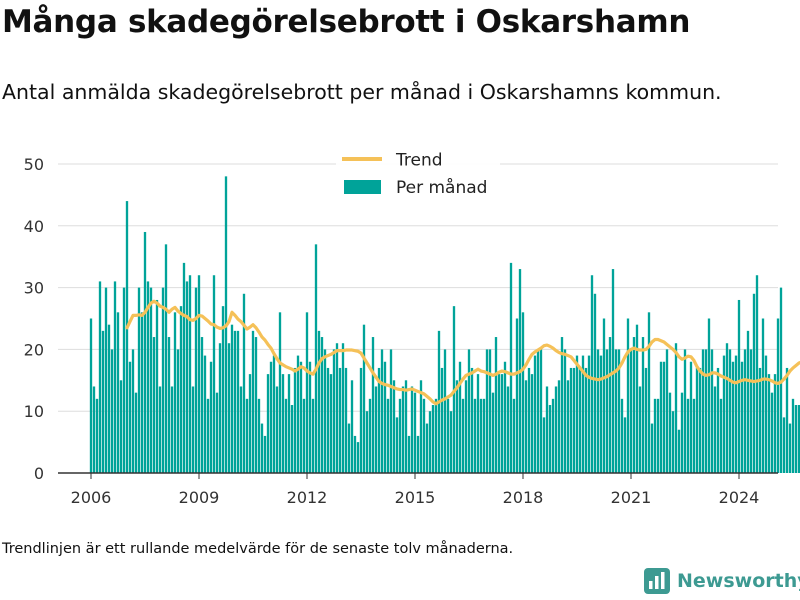 This screenshot has height=600, width=800. I want to click on y-tick-label: 50, so click(34, 164).